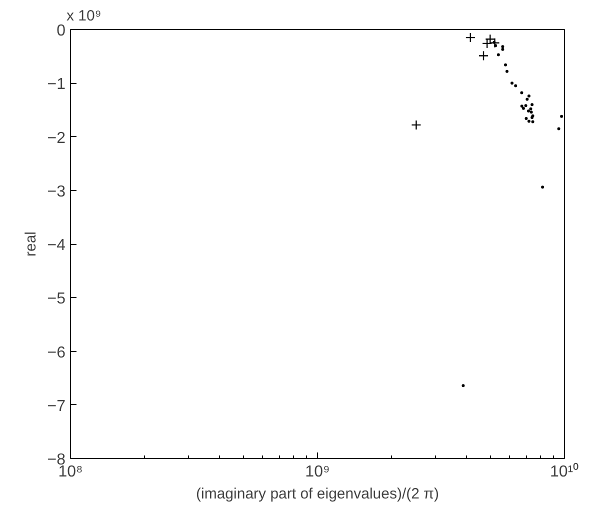 The width and height of the screenshot is (604, 508). What do you see at coordinates (56, 406) in the screenshot?
I see `y-tick-label: −7` at bounding box center [56, 406].